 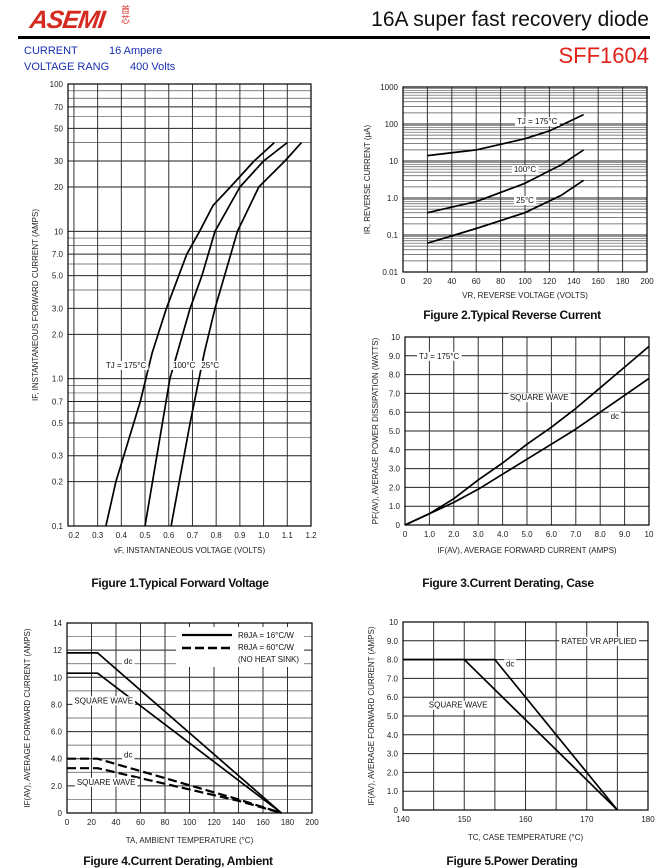 What do you see at coordinates (58, 107) in the screenshot?
I see `y-tick-label: 70` at bounding box center [58, 107].